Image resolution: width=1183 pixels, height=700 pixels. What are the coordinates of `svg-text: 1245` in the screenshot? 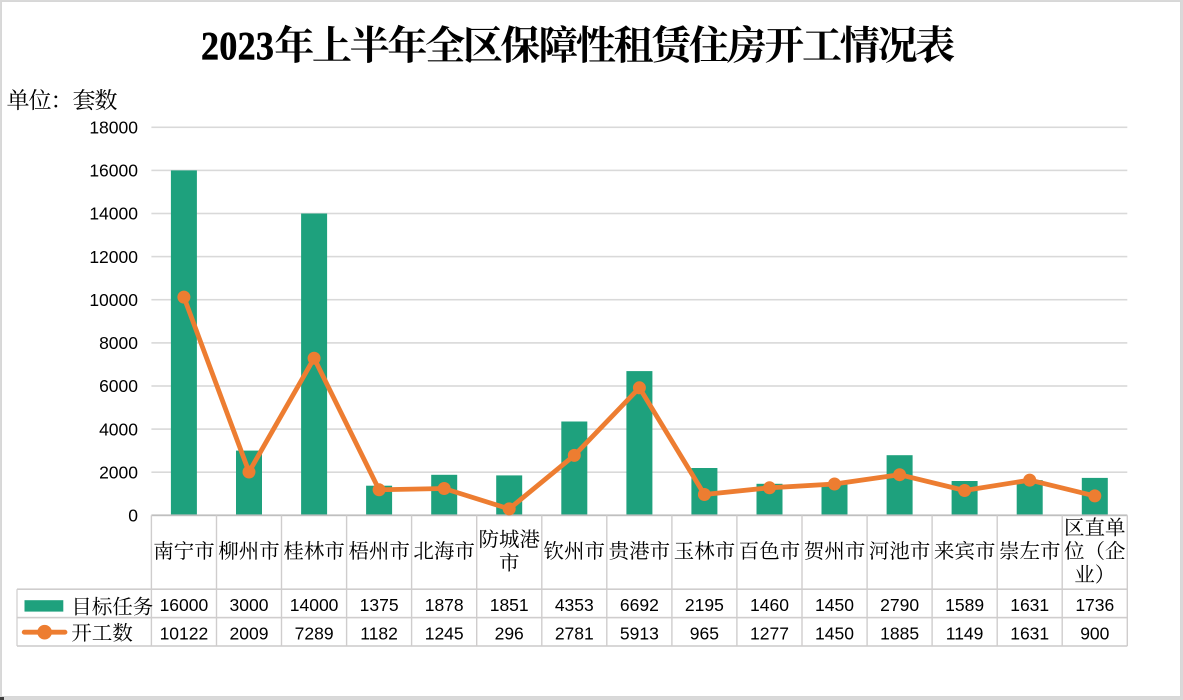 It's located at (444, 633).